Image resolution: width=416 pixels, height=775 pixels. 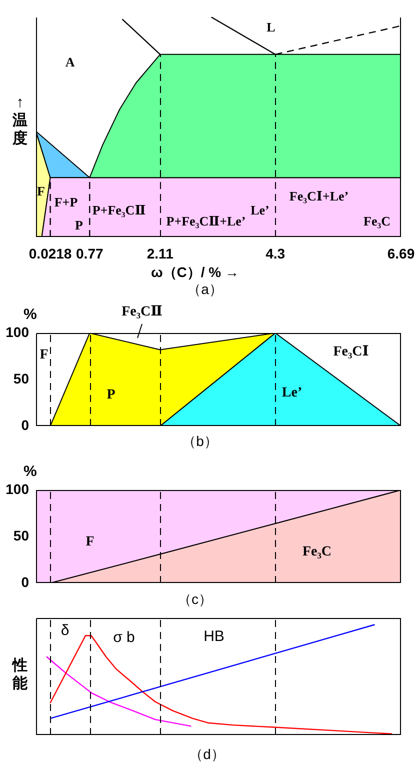 What do you see at coordinates (119, 210) in the screenshot?
I see `annotation: P+Fe₃CⅡ` at bounding box center [119, 210].